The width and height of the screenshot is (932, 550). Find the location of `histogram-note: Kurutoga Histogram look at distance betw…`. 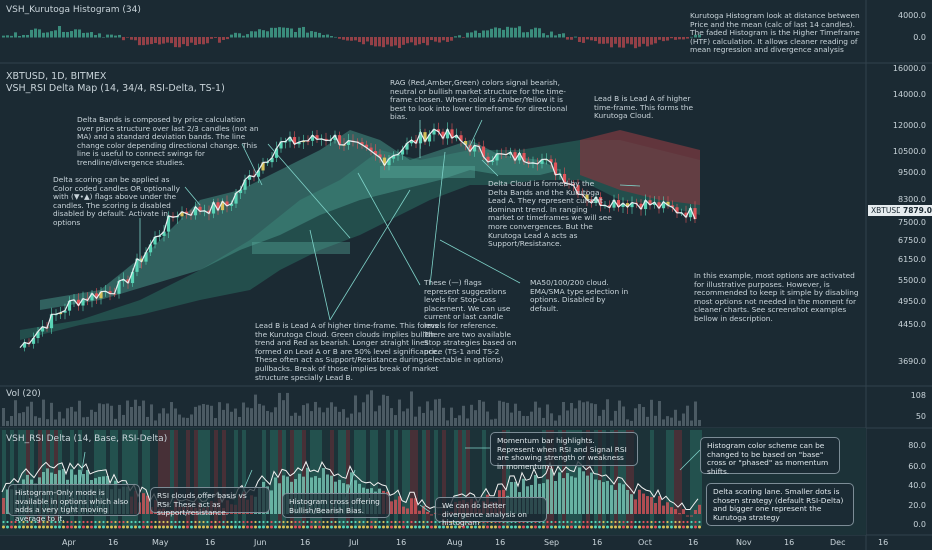

histogram-note: Kurutoga Histogram look at distance betw… is located at coordinates (775, 33).